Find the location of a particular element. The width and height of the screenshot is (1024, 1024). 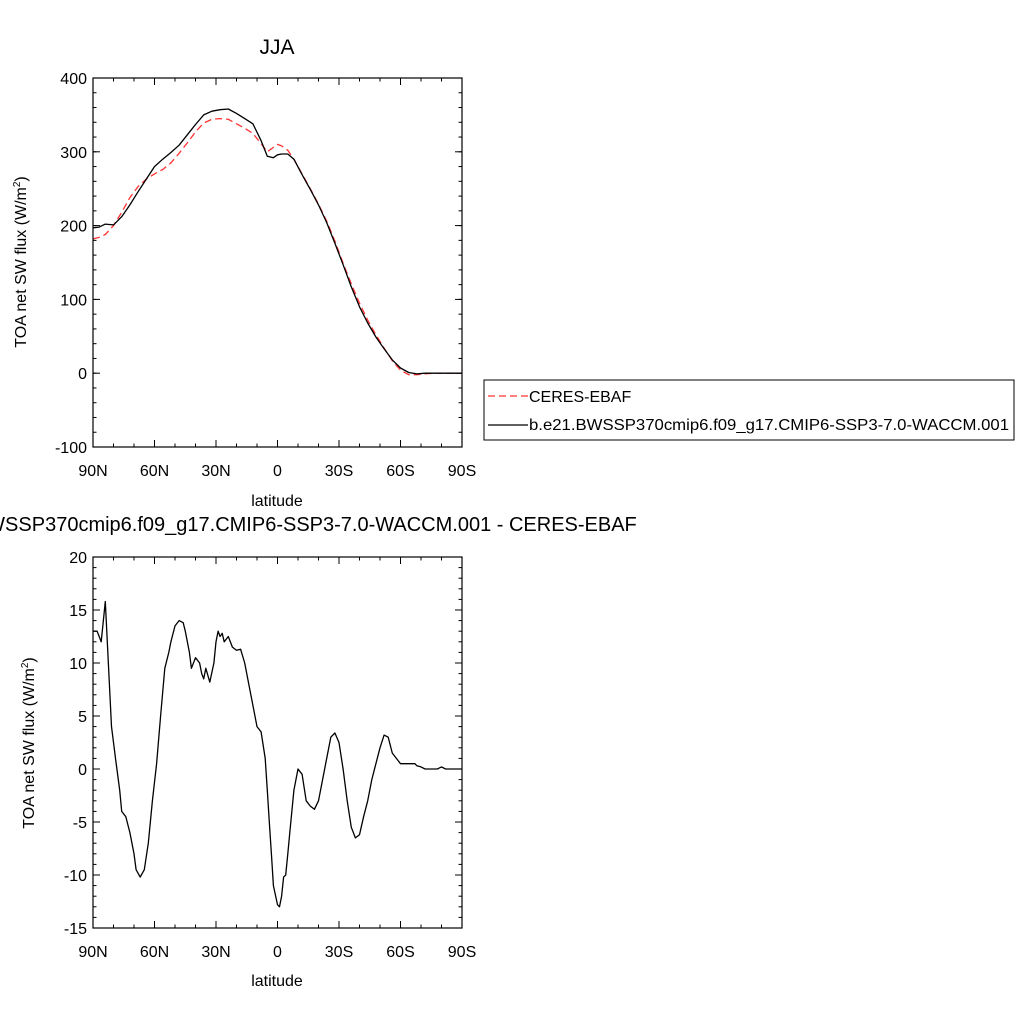

y-tick-label: 5 is located at coordinates (82, 717).